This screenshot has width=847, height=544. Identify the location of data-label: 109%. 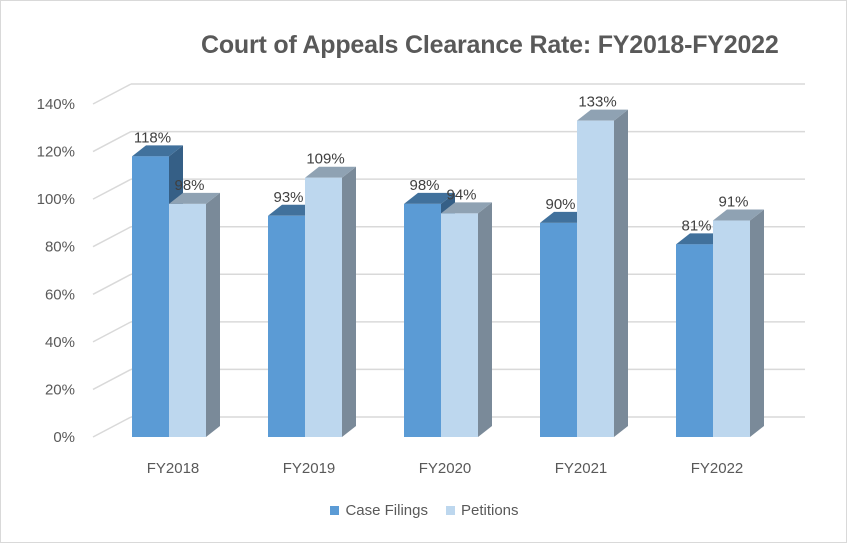
(325, 159).